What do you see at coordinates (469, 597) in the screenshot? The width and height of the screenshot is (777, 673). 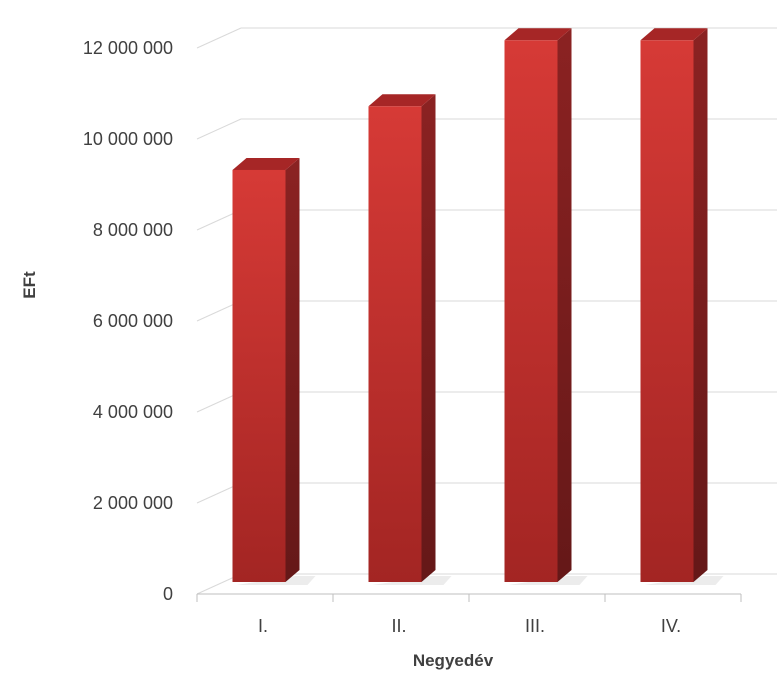 I see `x-axis` at bounding box center [469, 597].